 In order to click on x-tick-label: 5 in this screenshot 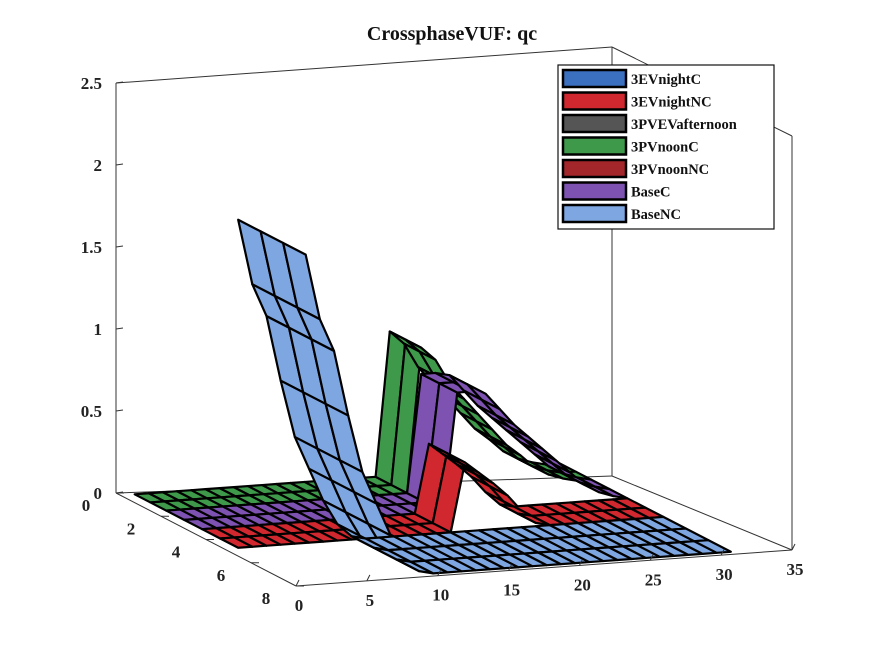, I will do `click(370, 600)`.